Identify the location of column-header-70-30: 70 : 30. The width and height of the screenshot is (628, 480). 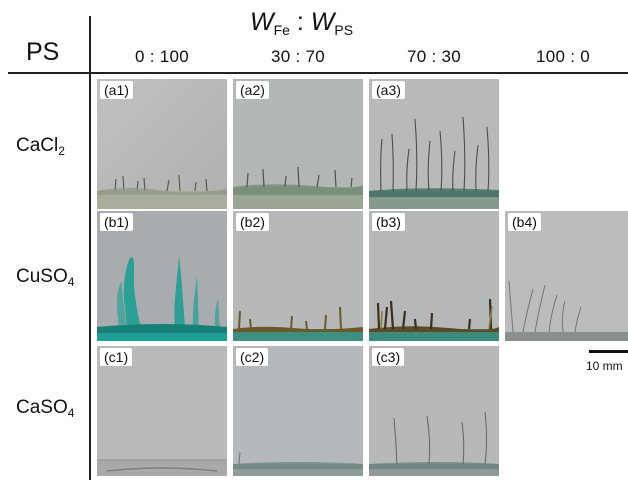
(434, 56).